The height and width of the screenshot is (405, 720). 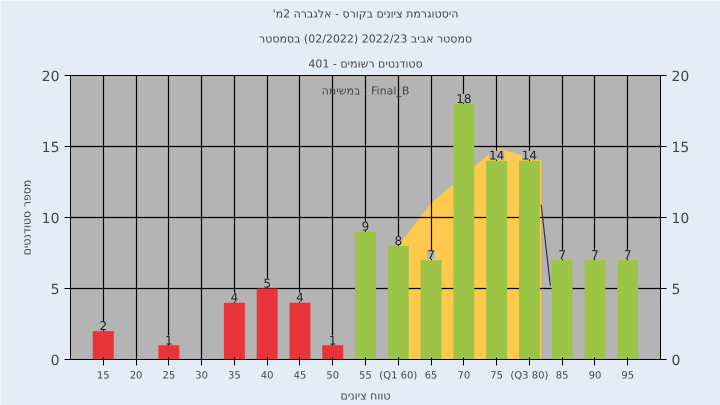 What do you see at coordinates (201, 376) in the screenshot?
I see `x-tick-label: 30` at bounding box center [201, 376].